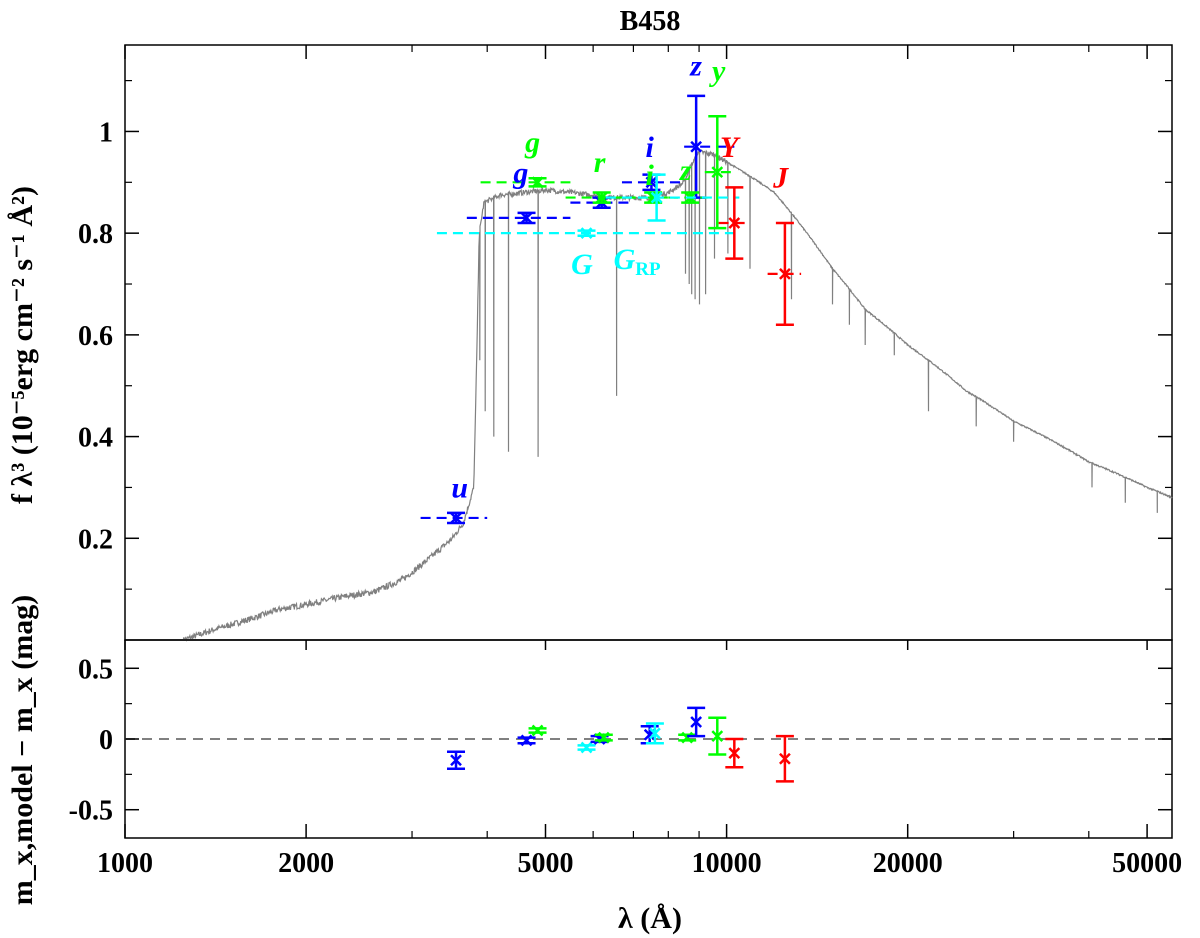  I want to click on band-label: GRP, so click(637, 261).